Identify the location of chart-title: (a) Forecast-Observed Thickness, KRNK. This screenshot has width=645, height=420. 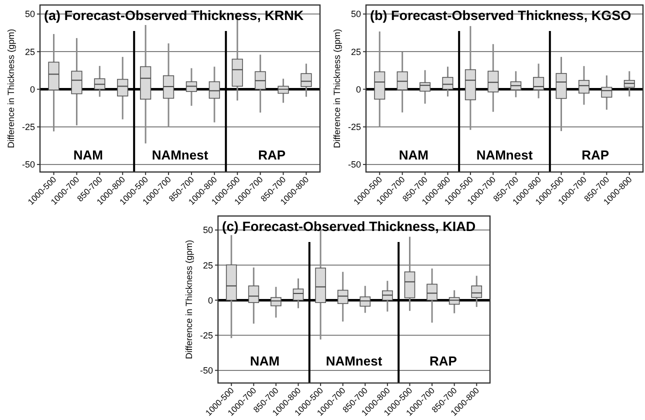
(174, 15).